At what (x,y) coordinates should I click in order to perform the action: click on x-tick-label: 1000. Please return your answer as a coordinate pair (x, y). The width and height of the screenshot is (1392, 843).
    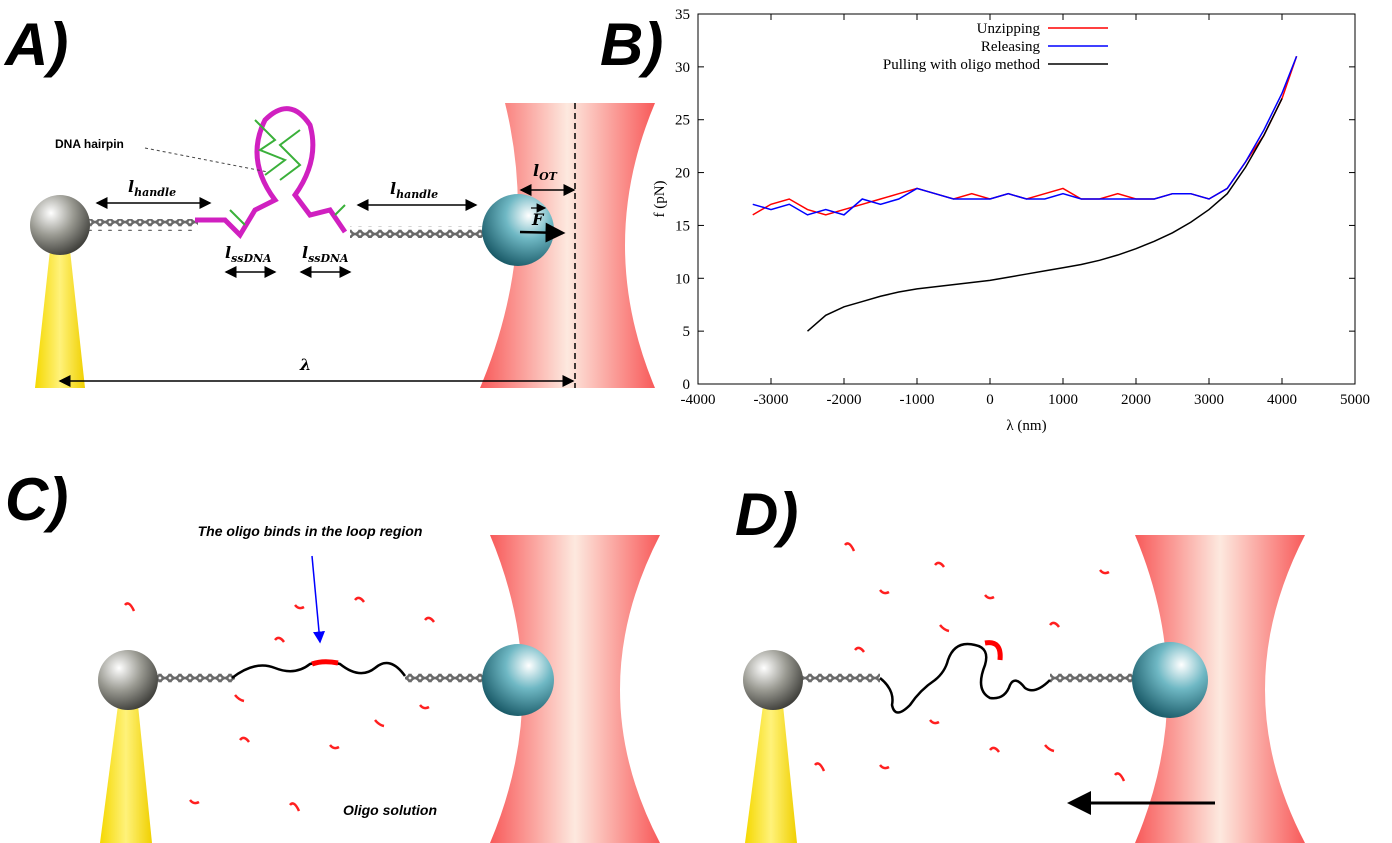
    Looking at the image, I should click on (1063, 400).